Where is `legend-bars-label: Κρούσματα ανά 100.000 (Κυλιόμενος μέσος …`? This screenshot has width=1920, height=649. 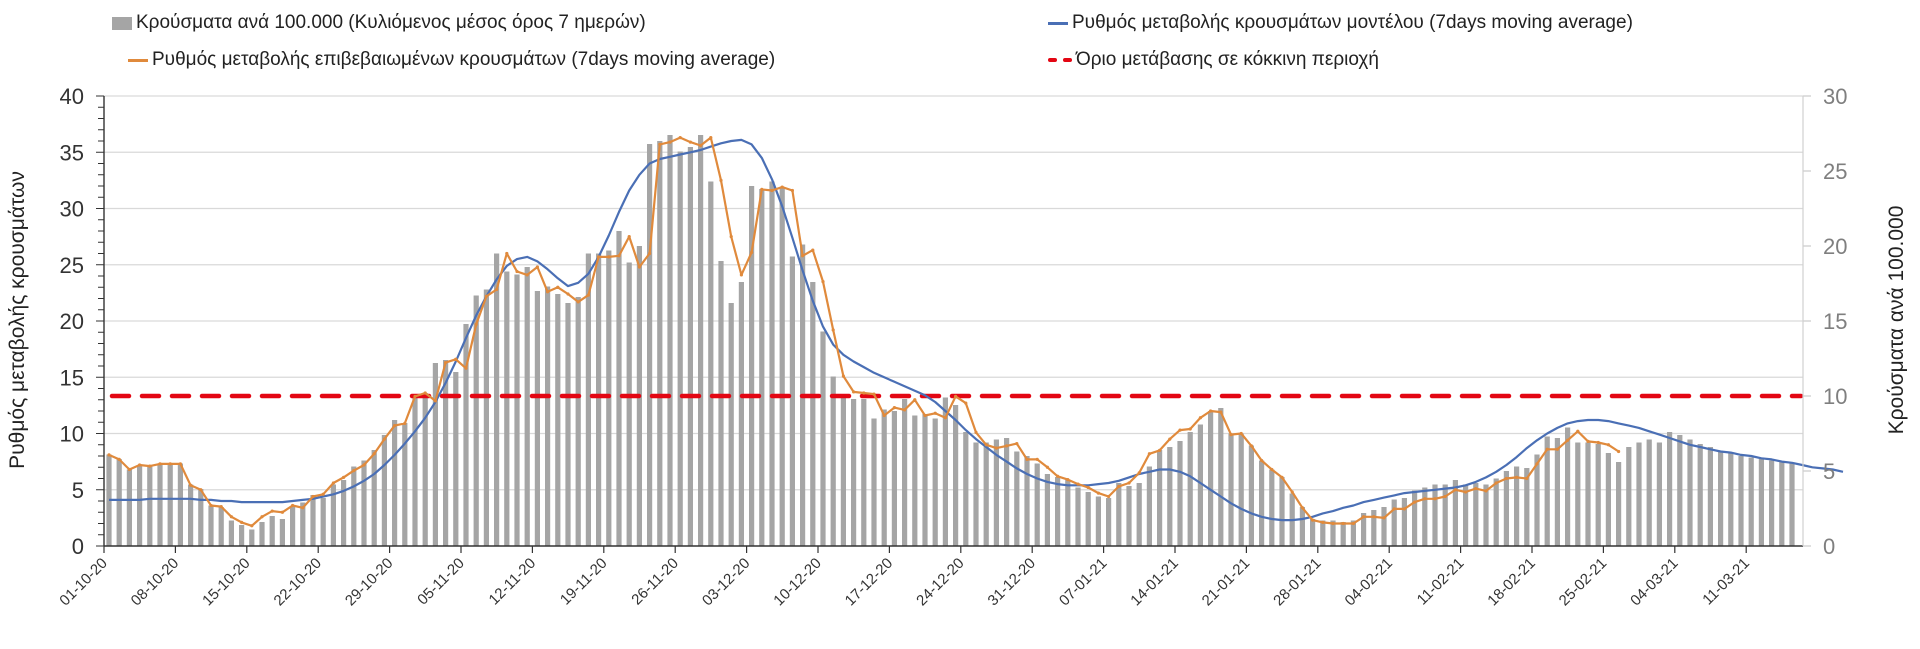
legend-bars-label: Κρούσματα ανά 100.000 (Κυλιόμενος μέσος … is located at coordinates (391, 22).